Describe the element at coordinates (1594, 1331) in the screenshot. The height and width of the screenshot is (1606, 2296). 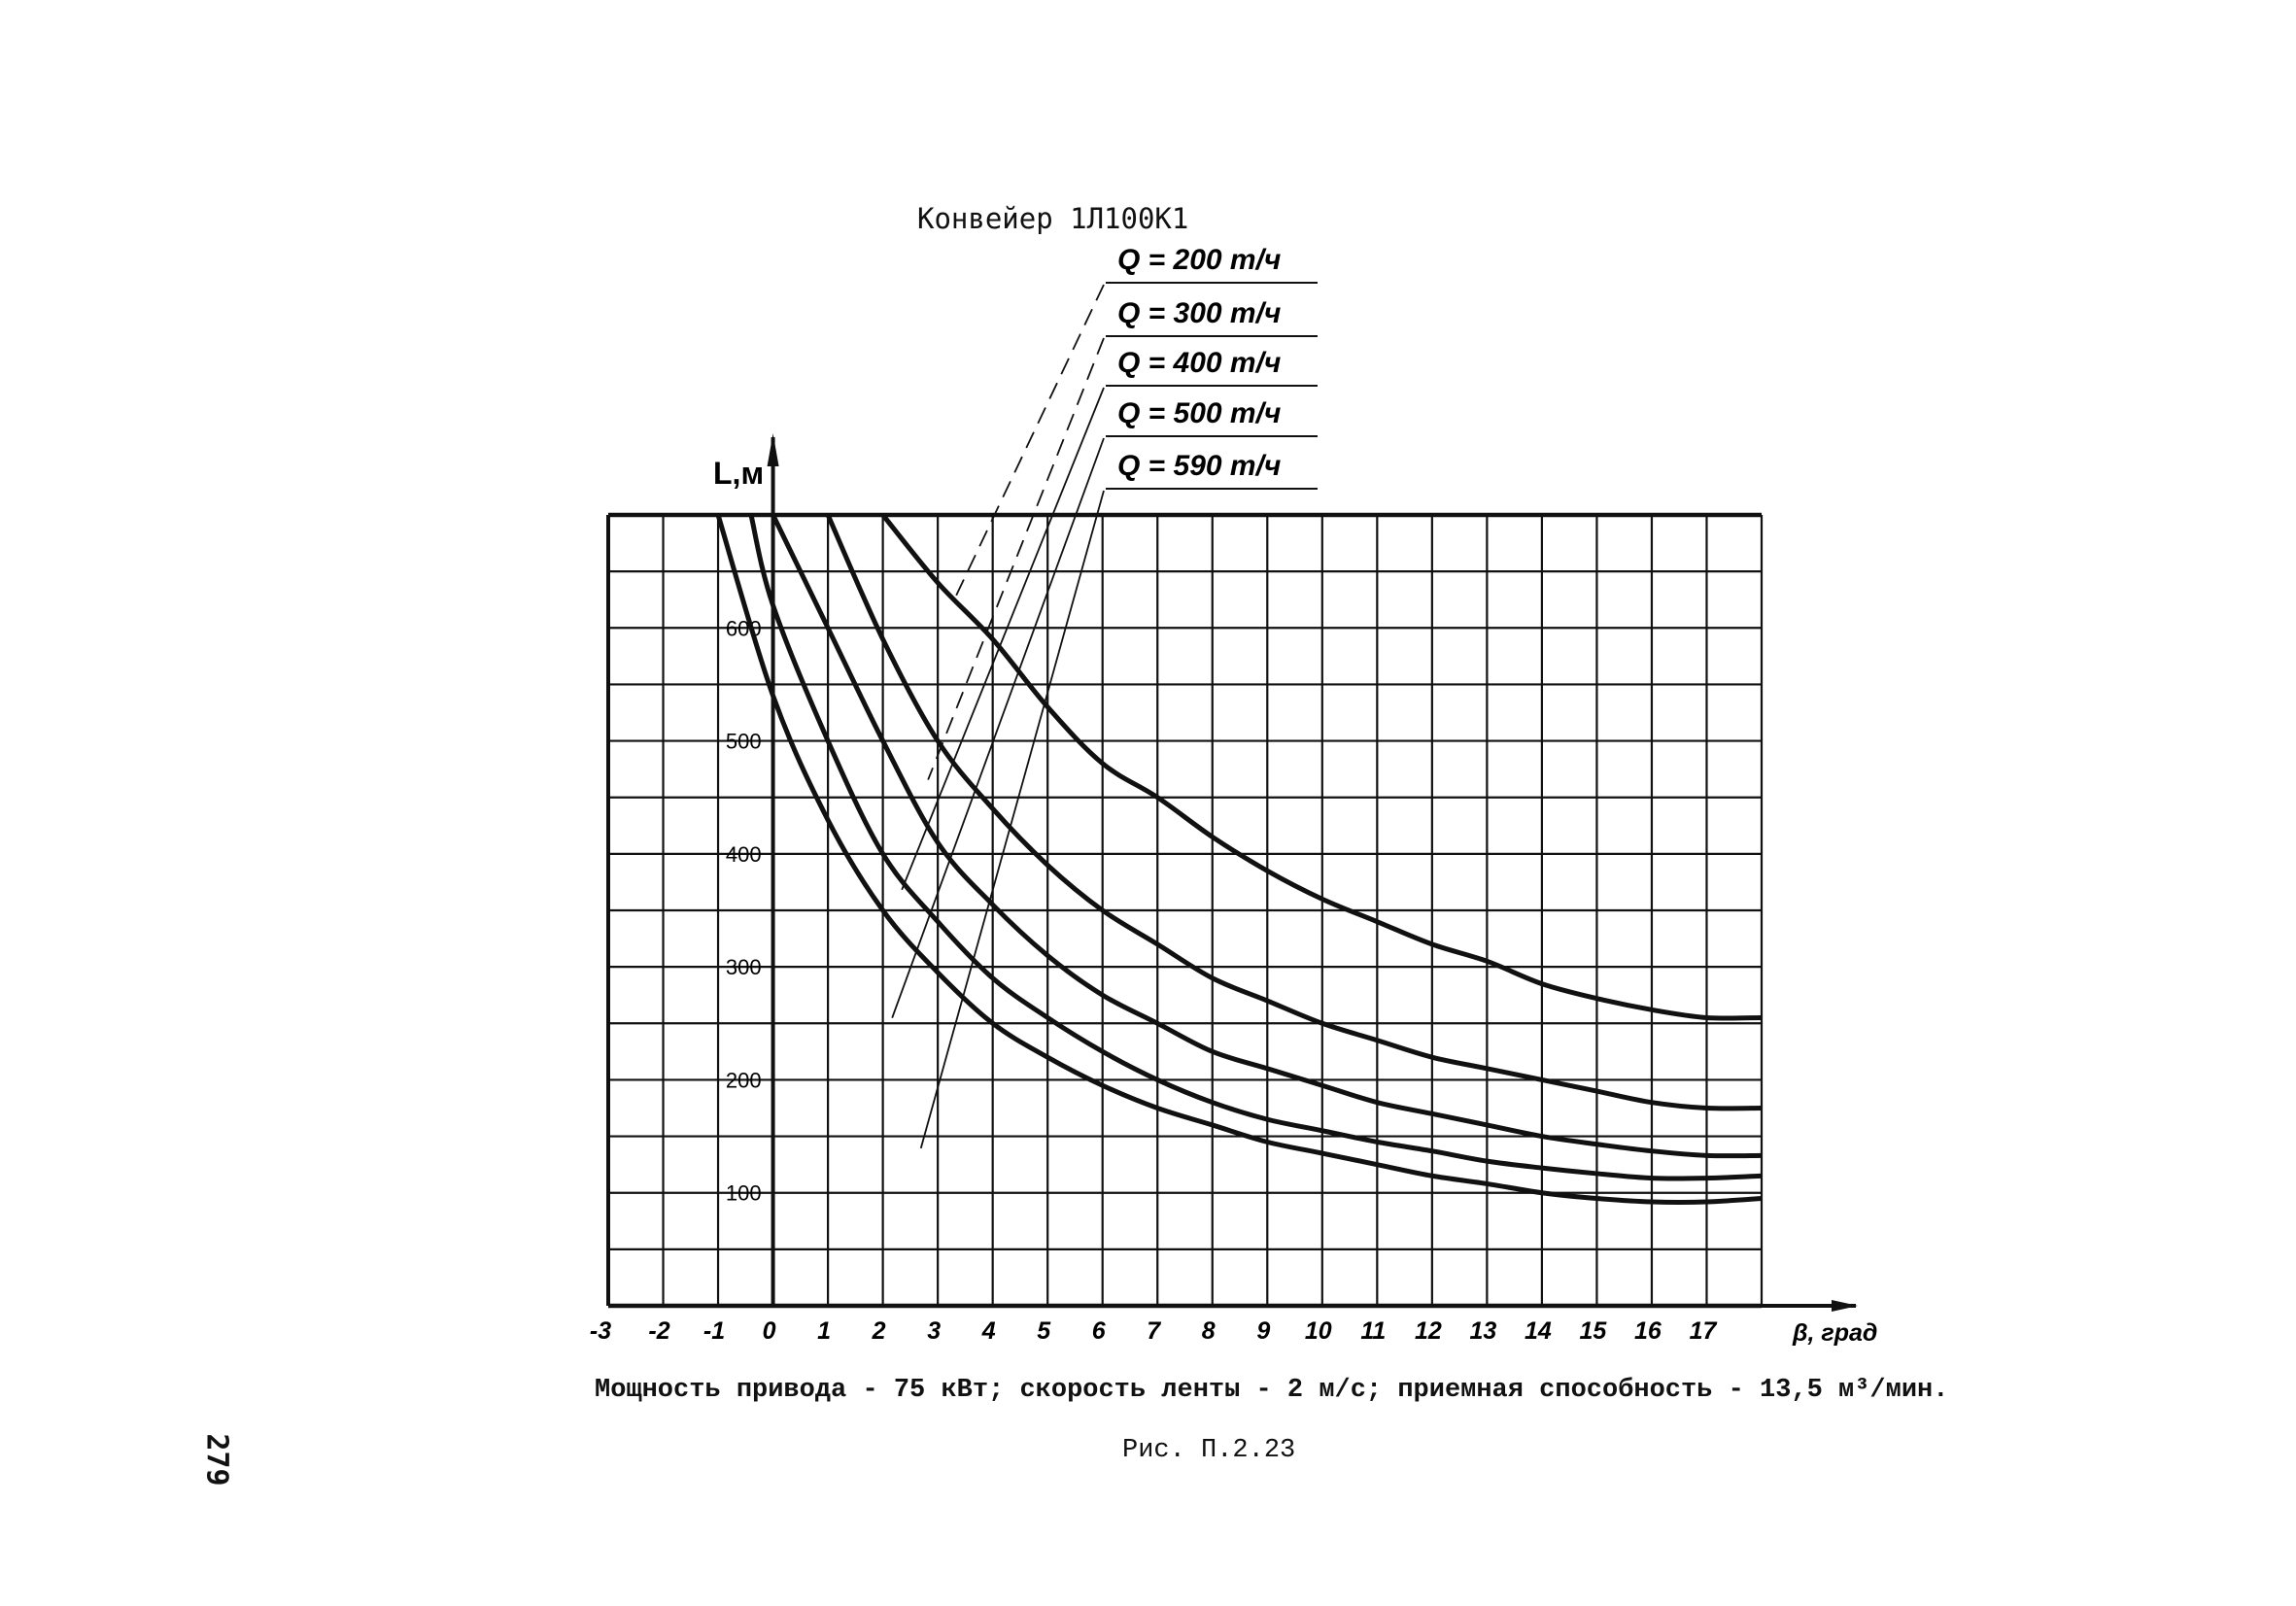
I see `x-tick-label: 15` at that location.